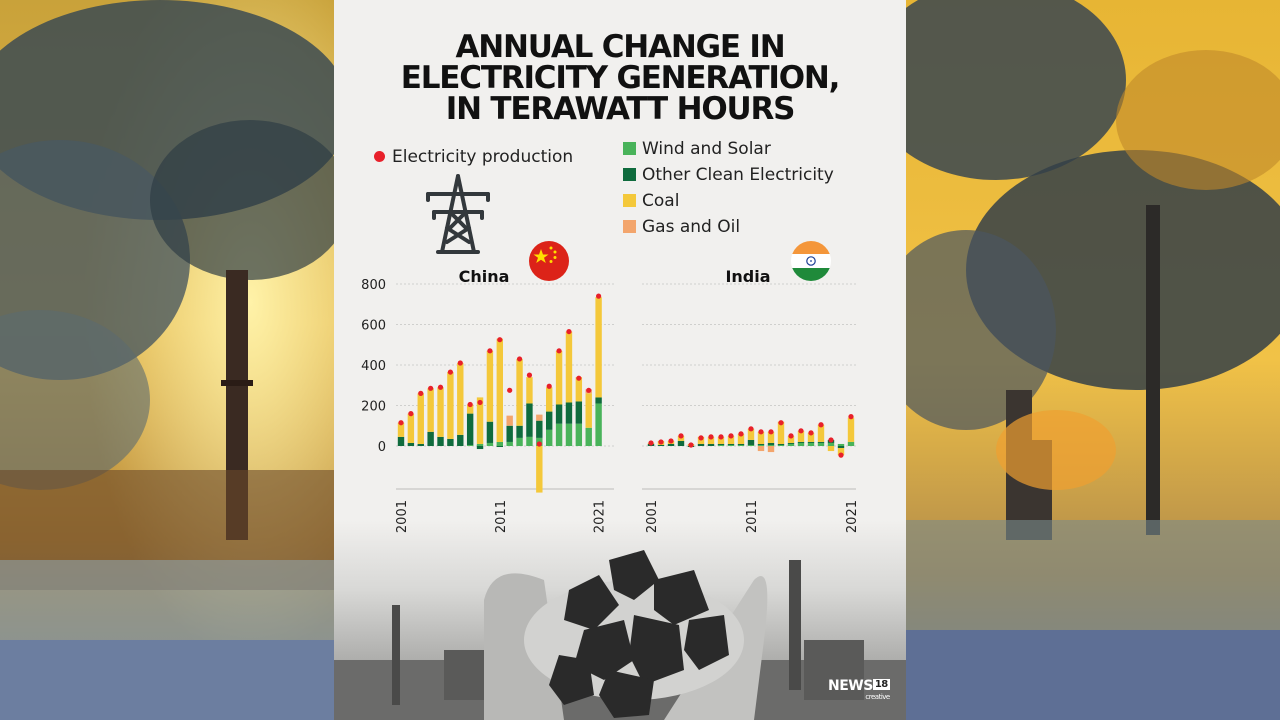 This screenshot has height=720, width=1280. Describe the element at coordinates (629, 226) in the screenshot. I see `gas-oil-swatch` at that location.